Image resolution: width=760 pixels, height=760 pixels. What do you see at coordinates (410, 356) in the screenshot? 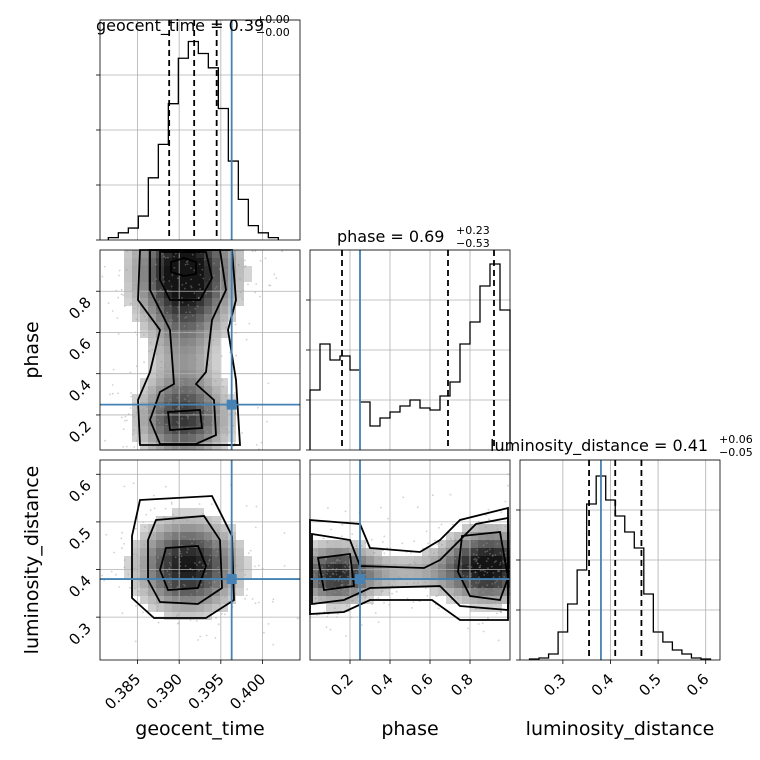
I see `histogram-steps` at bounding box center [410, 356].